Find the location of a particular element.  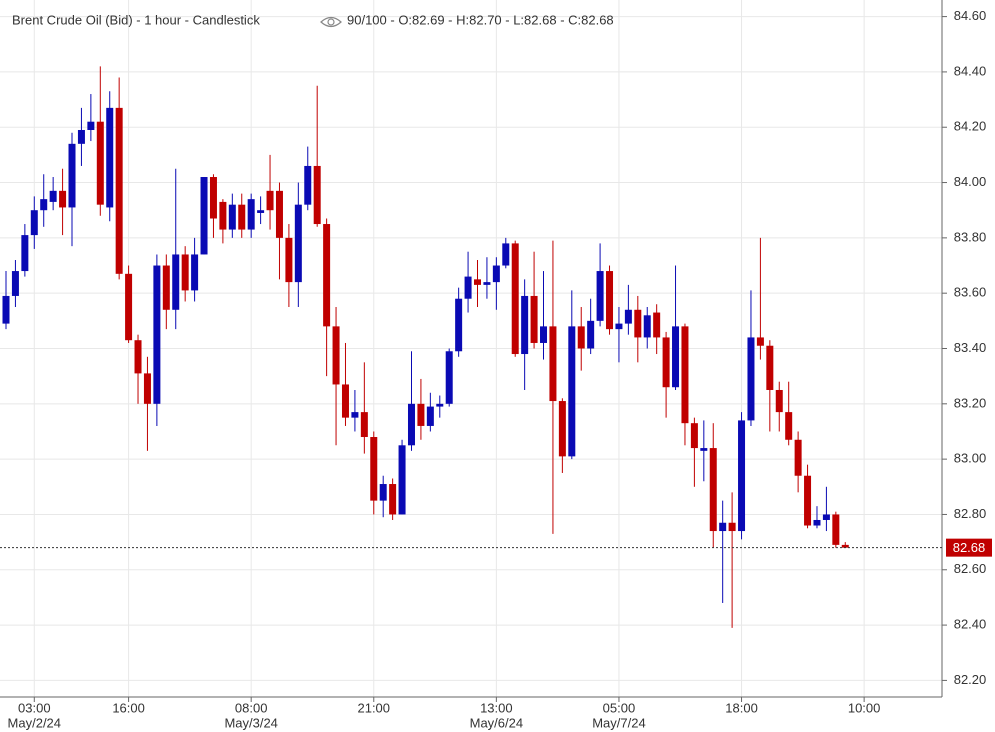

x-tick-label: 21:00 is located at coordinates (373, 707).